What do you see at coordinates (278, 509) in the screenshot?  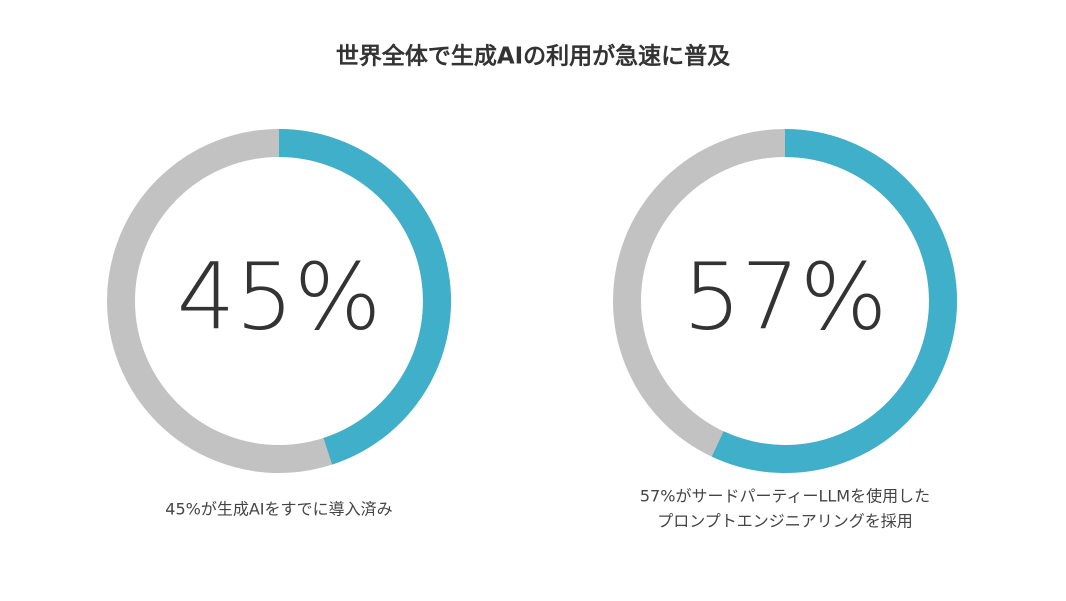 I see `caption: 45%が生成AIをすでに導入済み` at bounding box center [278, 509].